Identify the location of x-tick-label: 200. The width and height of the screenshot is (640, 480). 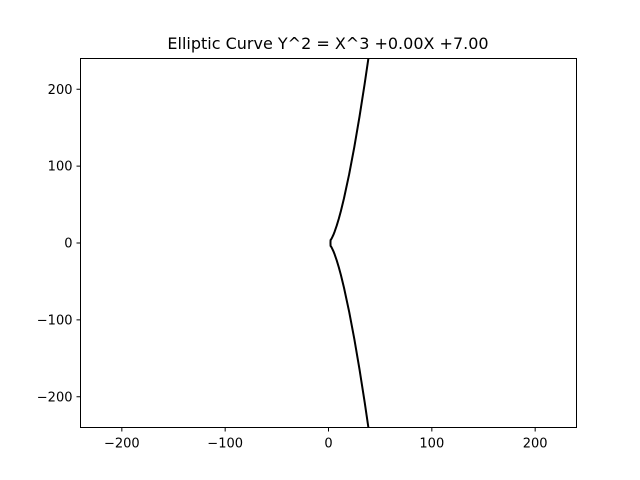
(535, 444).